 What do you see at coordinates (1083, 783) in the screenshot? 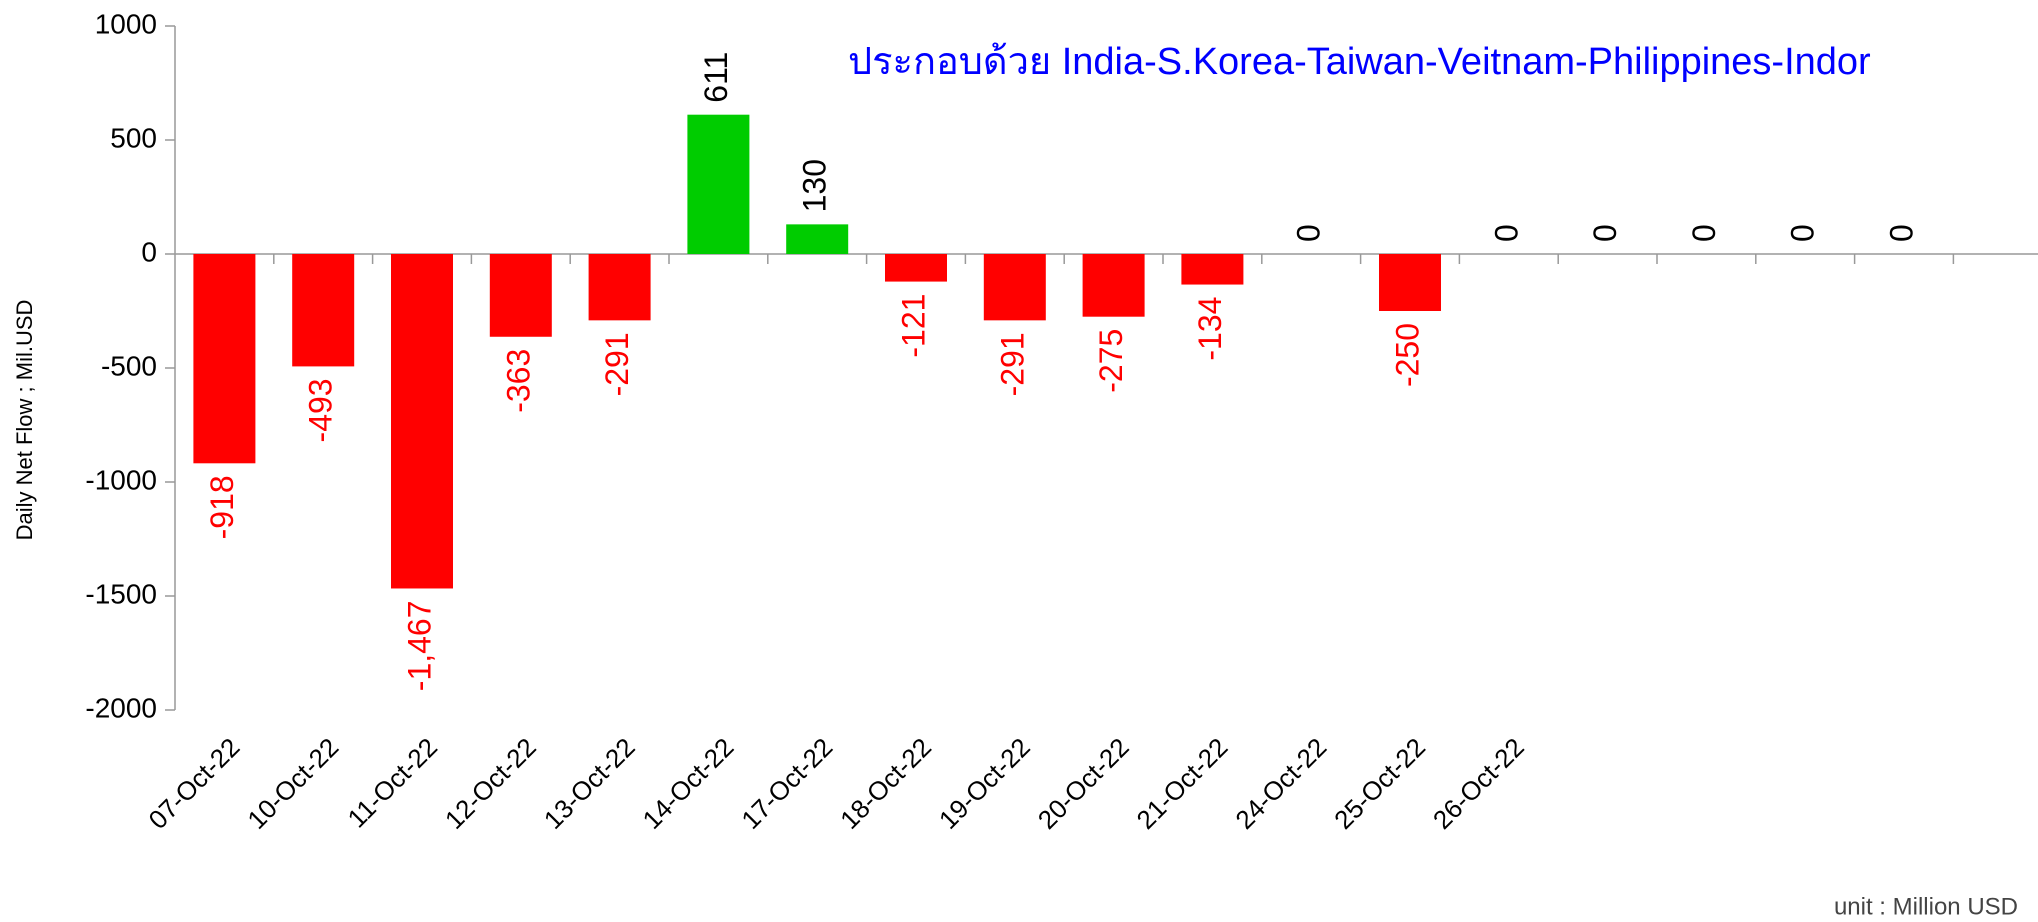
I see `x-tick-label: 20-Oct-22` at bounding box center [1083, 783].